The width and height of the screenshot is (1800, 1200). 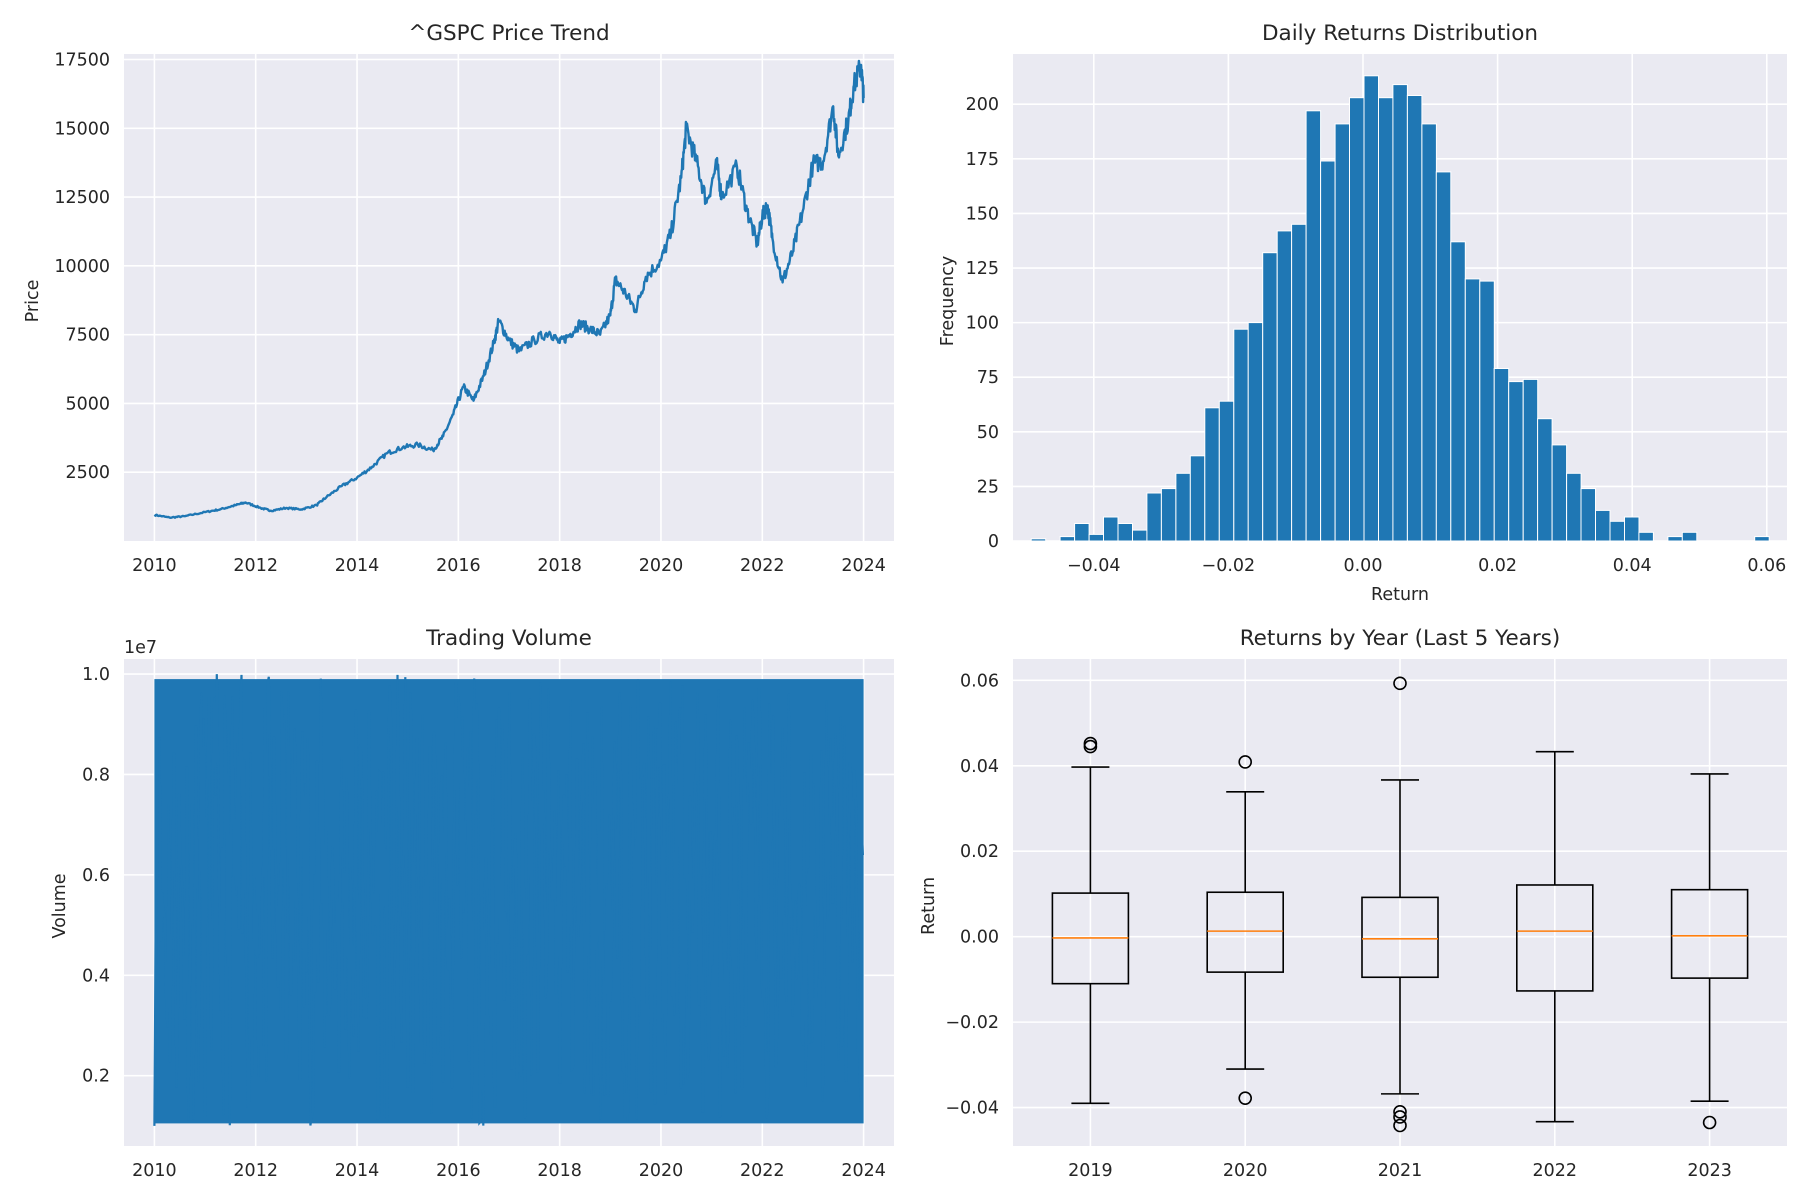 What do you see at coordinates (1094, 566) in the screenshot?
I see `return-tick-label: −0.04` at bounding box center [1094, 566].